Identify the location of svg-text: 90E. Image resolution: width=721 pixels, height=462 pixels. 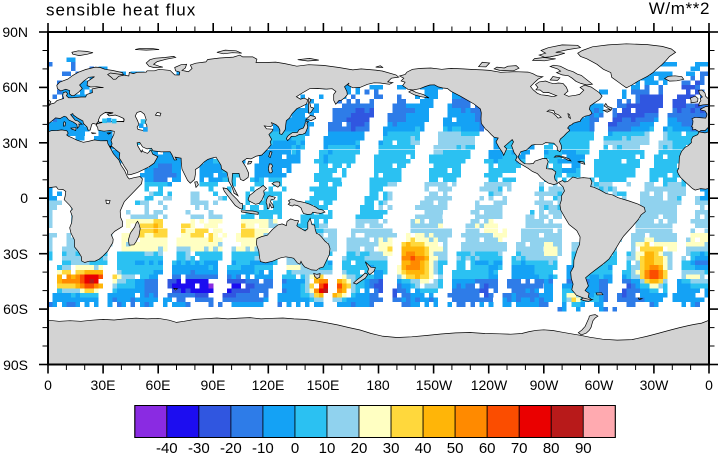
(213, 385).